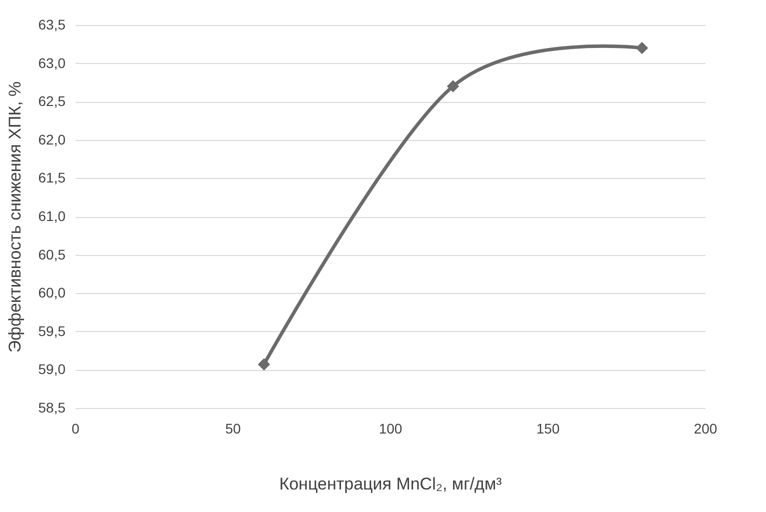  What do you see at coordinates (52, 254) in the screenshot?
I see `y-tick-label: 60,5` at bounding box center [52, 254].